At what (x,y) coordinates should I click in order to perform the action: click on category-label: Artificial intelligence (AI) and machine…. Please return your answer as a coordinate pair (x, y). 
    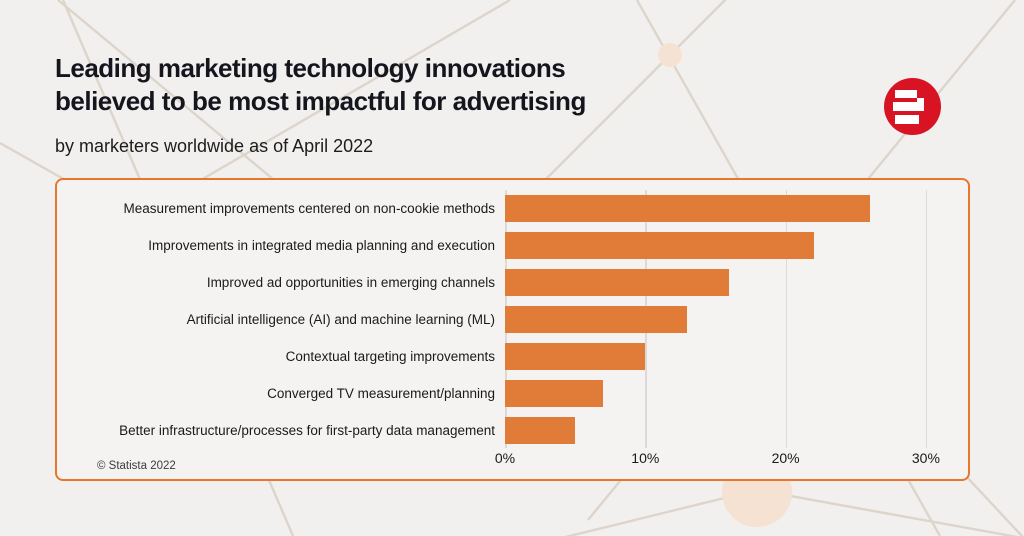
    Looking at the image, I should click on (340, 319).